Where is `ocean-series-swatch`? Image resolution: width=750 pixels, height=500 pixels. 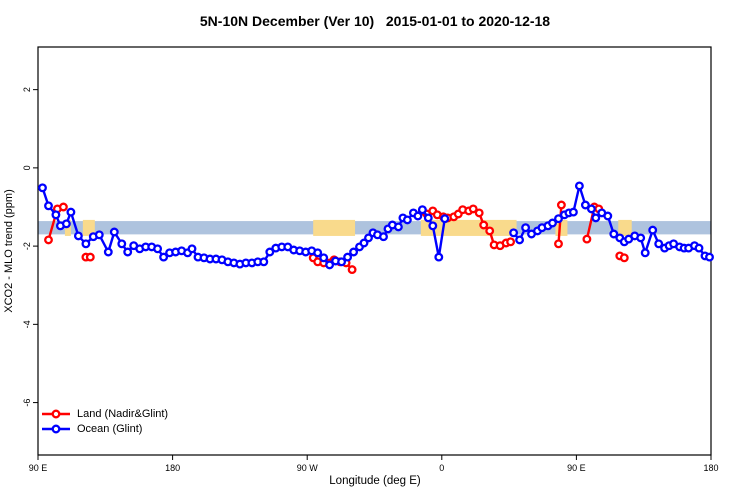 ocean-series-swatch is located at coordinates (56, 428).